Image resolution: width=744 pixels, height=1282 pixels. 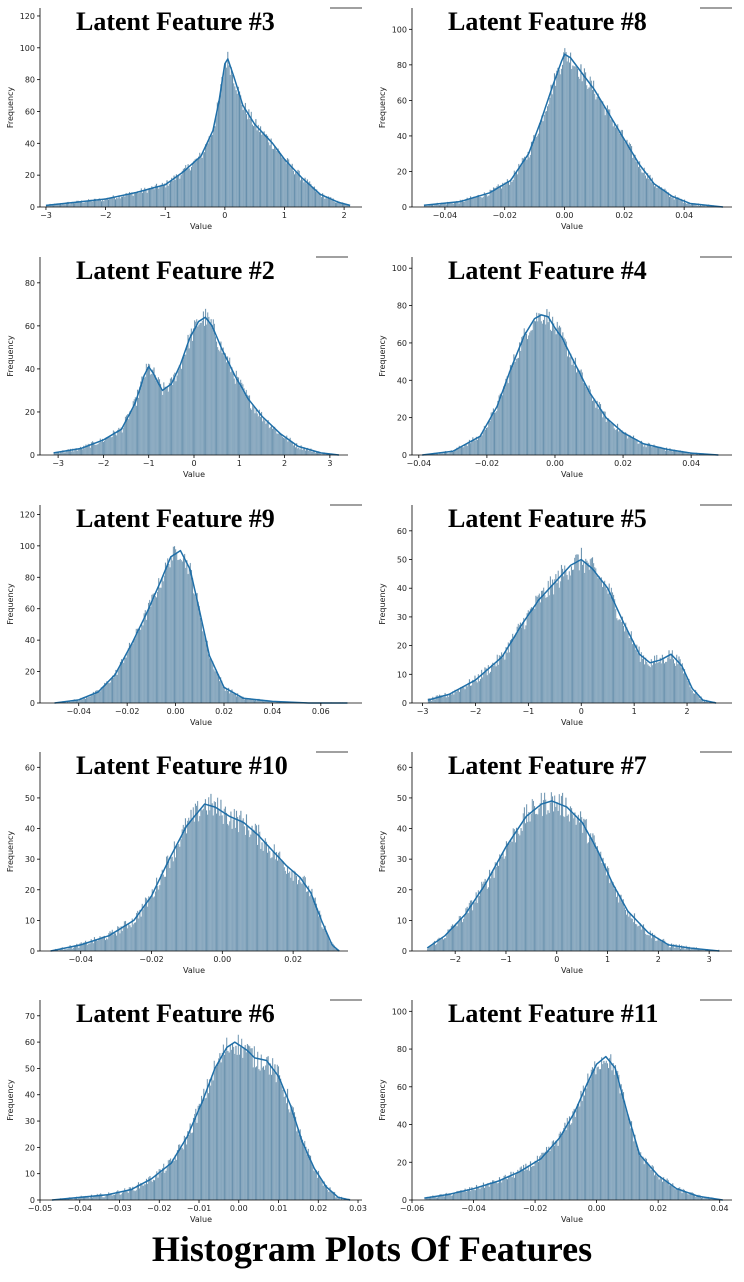 I want to click on y-tick-label: 30, so click(x=402, y=617).